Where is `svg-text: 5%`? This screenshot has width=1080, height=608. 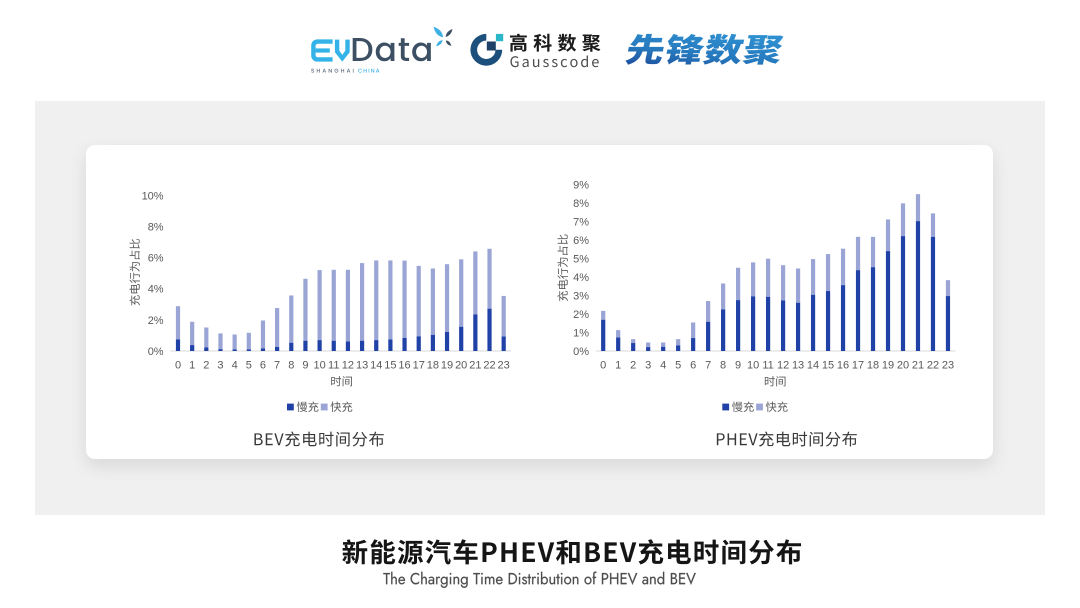 svg-text: 5% is located at coordinates (581, 259).